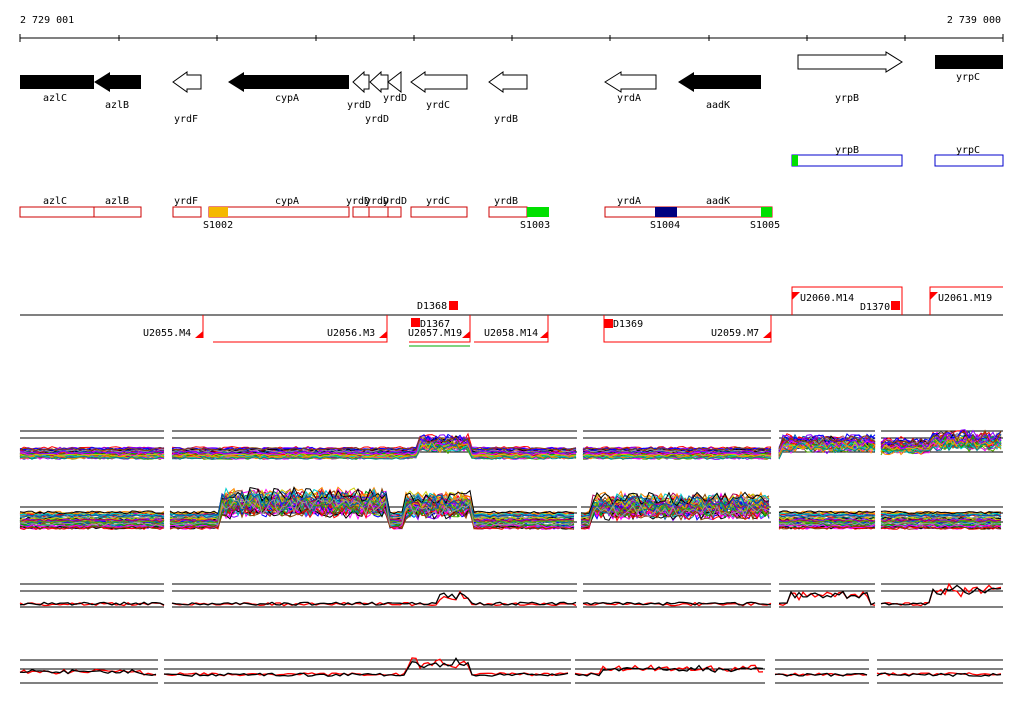 The width and height of the screenshot is (1024, 714). Describe the element at coordinates (287, 98) in the screenshot. I see `gene-label: cypA` at that location.